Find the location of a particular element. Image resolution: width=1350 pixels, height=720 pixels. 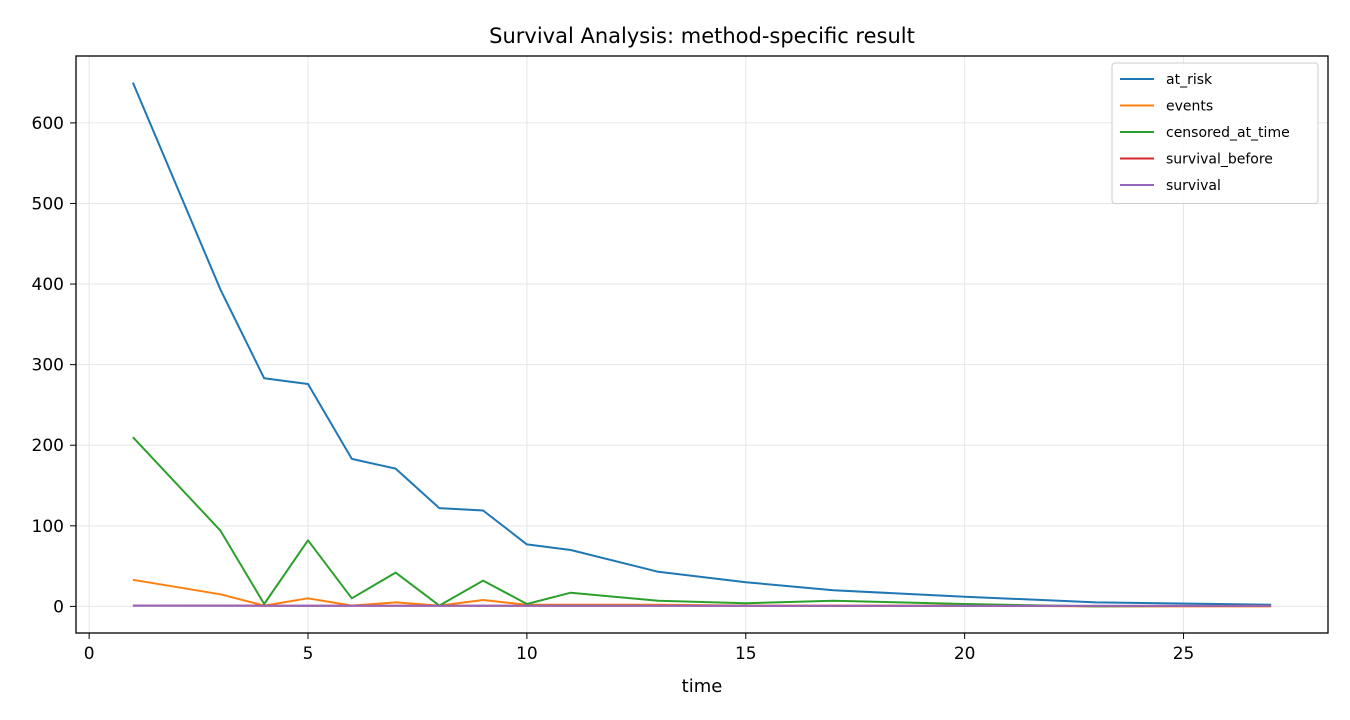

x-tick-label: 20 is located at coordinates (965, 654).